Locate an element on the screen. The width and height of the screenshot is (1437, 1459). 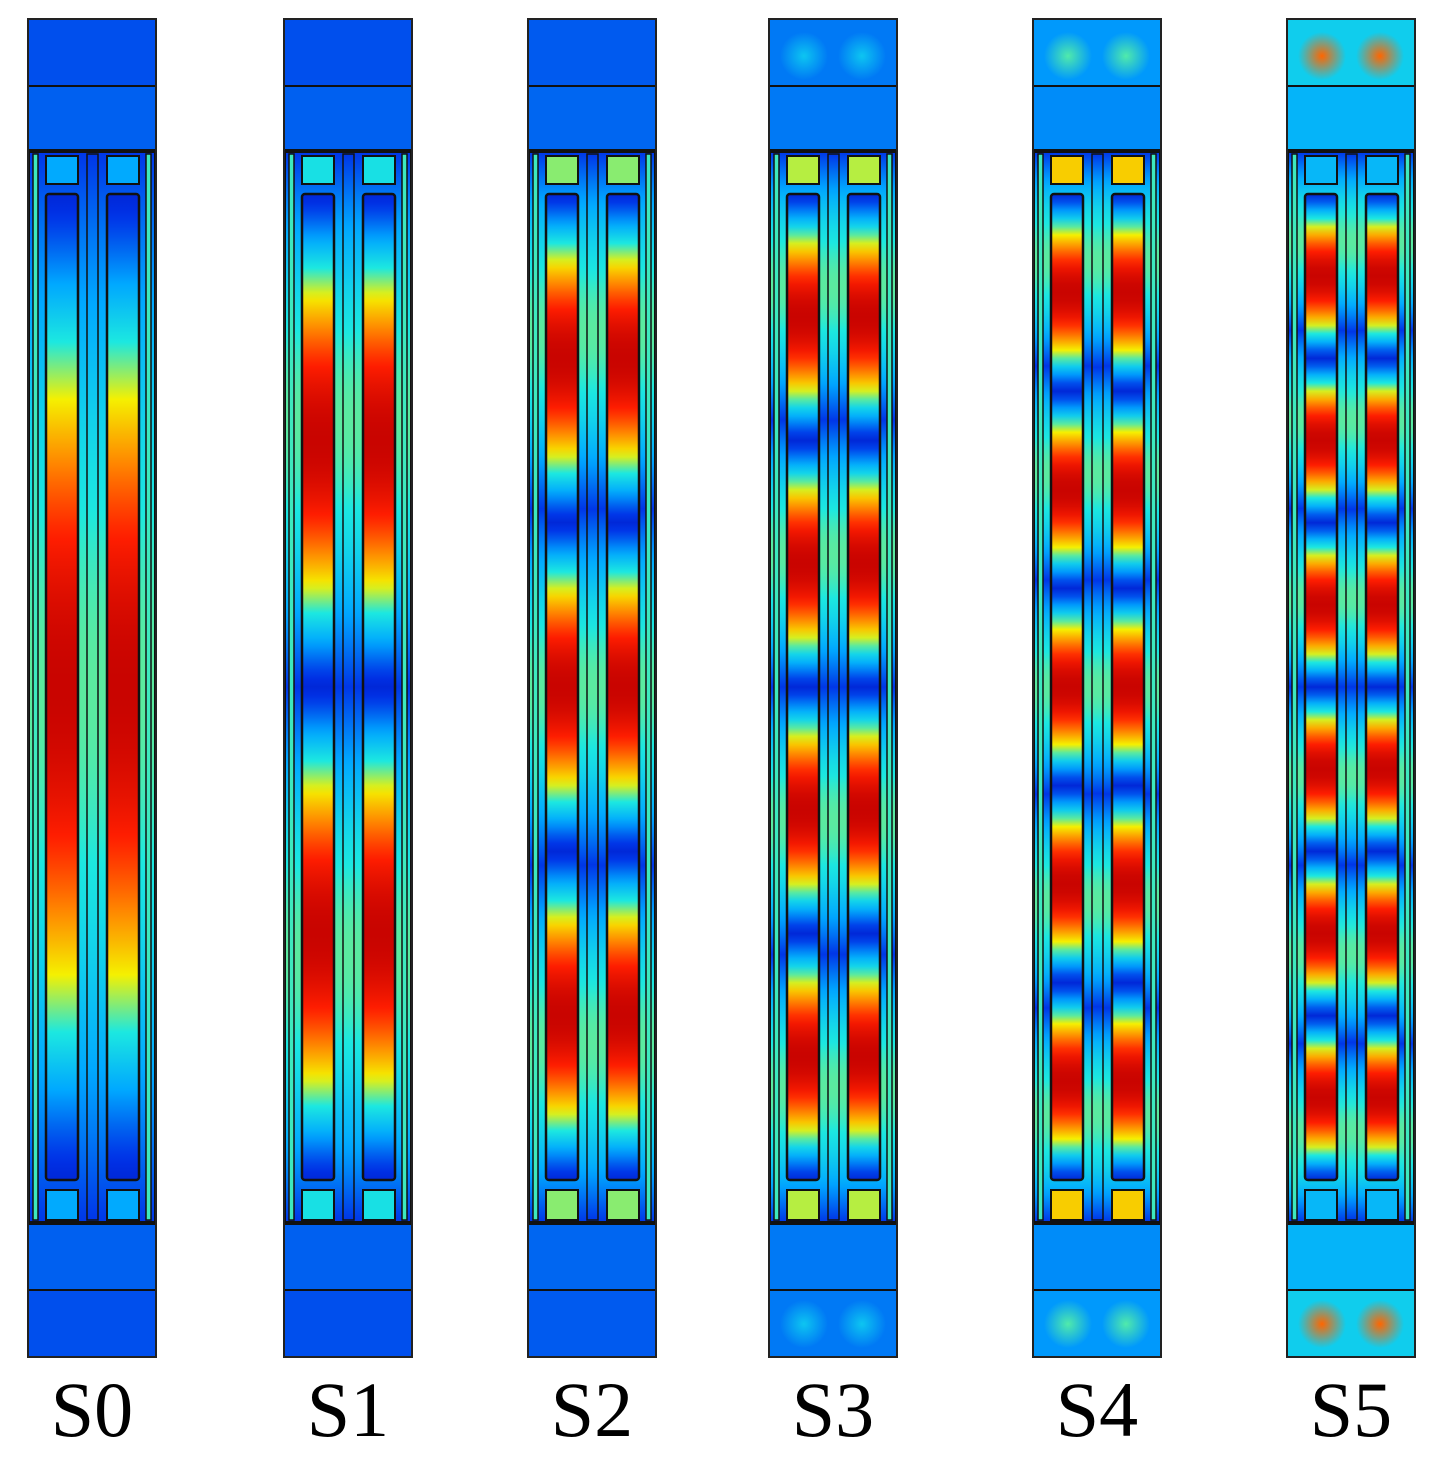
mode-panel-s4 is located at coordinates (1097, 688).